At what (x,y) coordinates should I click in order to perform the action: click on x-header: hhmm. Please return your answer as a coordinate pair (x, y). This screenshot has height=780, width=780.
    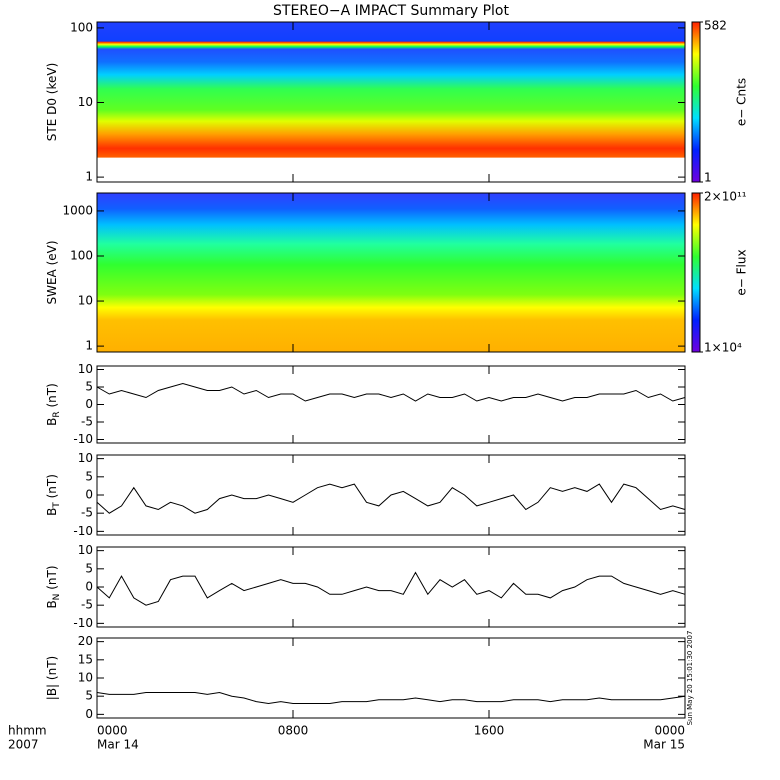
    Looking at the image, I should click on (27, 731).